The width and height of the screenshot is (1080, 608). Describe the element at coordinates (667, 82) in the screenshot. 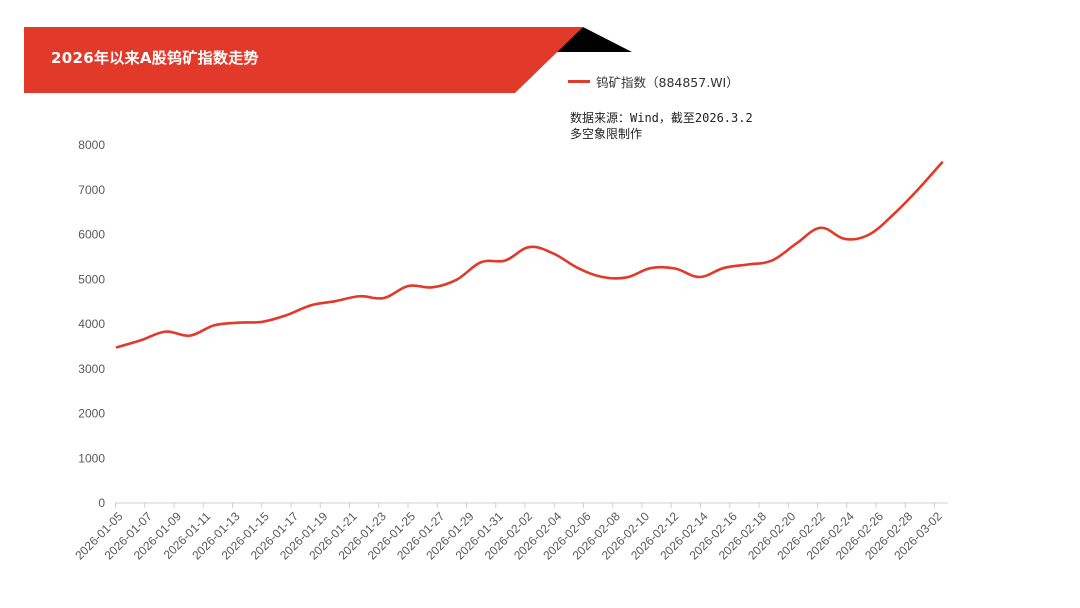

I see `legend-label: 钨矿指数（884857.WI）` at that location.